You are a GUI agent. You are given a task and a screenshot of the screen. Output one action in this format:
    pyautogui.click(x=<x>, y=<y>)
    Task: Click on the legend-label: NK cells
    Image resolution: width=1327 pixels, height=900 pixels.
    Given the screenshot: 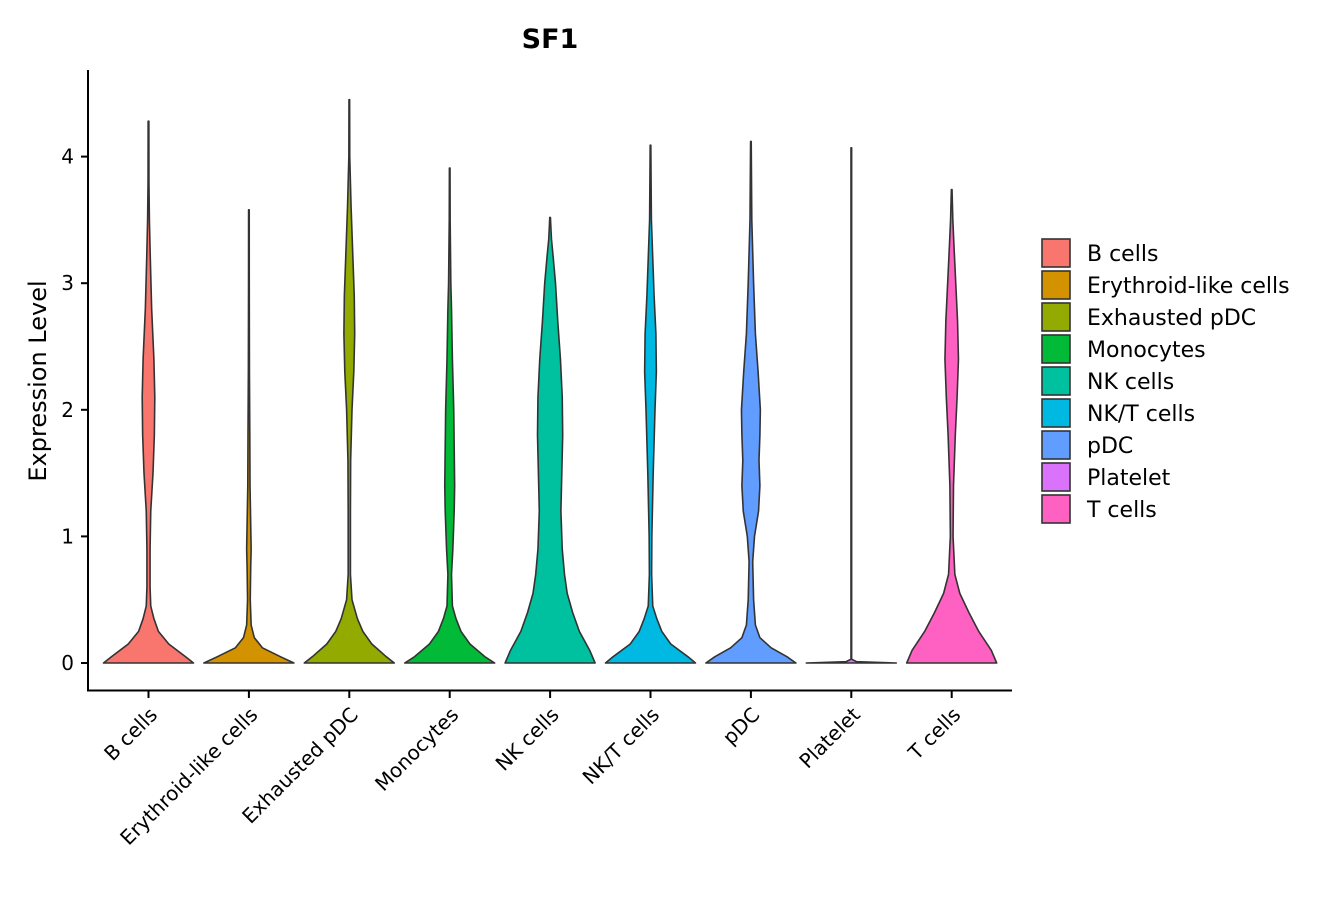 What is the action you would take?
    pyautogui.click(x=1130, y=382)
    